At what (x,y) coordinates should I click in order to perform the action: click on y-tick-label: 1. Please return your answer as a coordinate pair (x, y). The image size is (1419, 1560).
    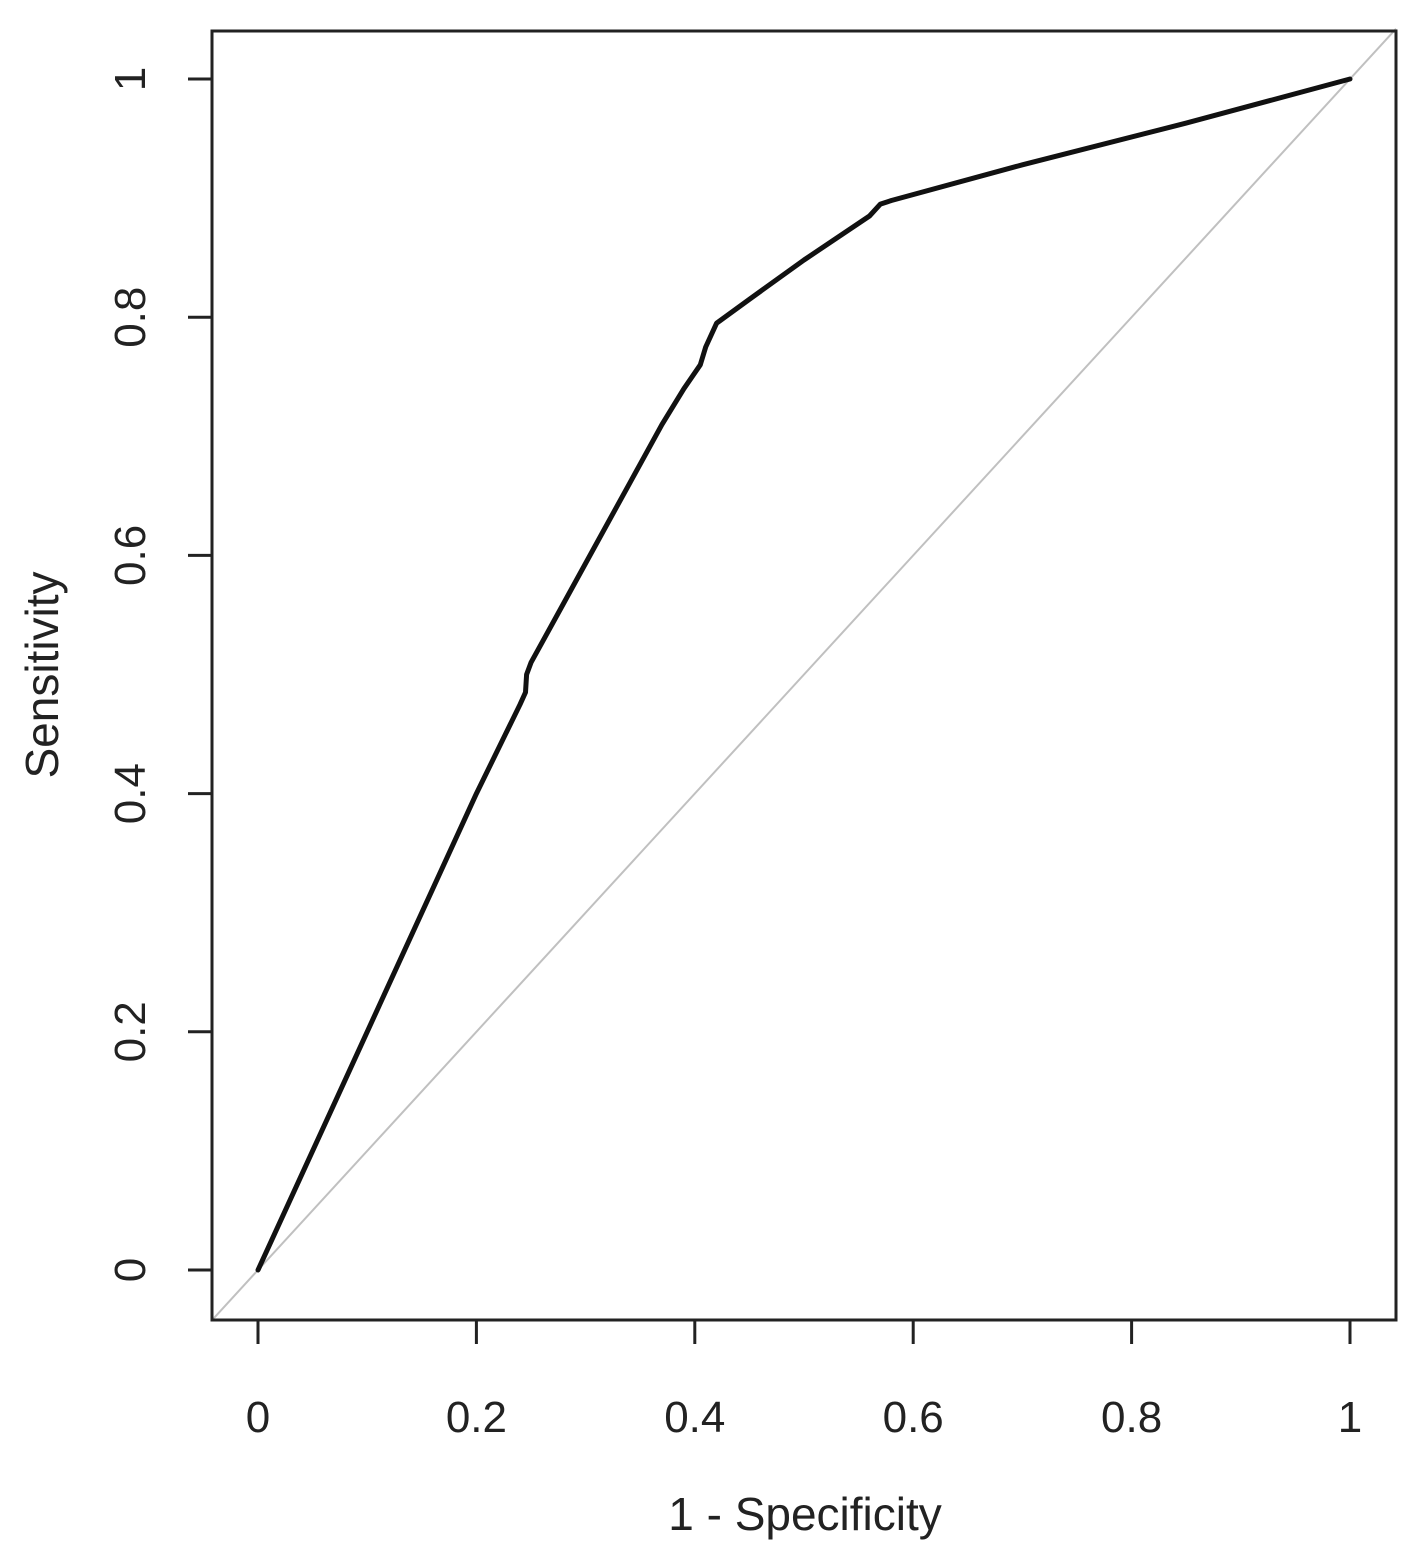
    Looking at the image, I should click on (130, 79).